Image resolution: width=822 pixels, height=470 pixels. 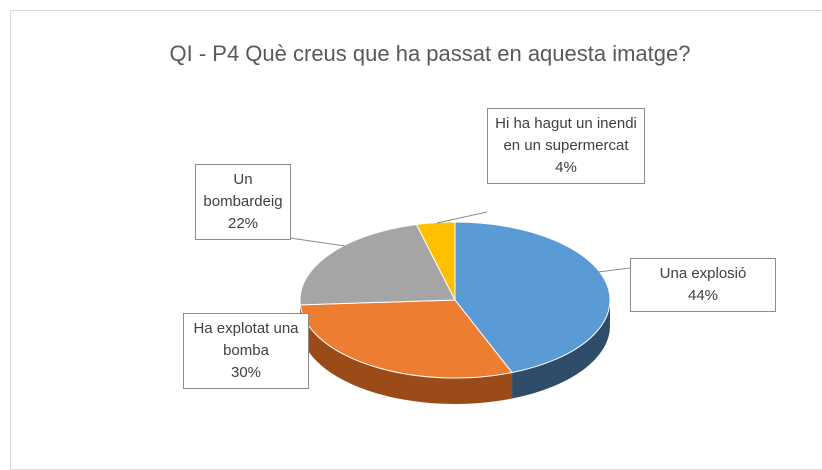 I want to click on label-value: 30%, so click(x=246, y=373).